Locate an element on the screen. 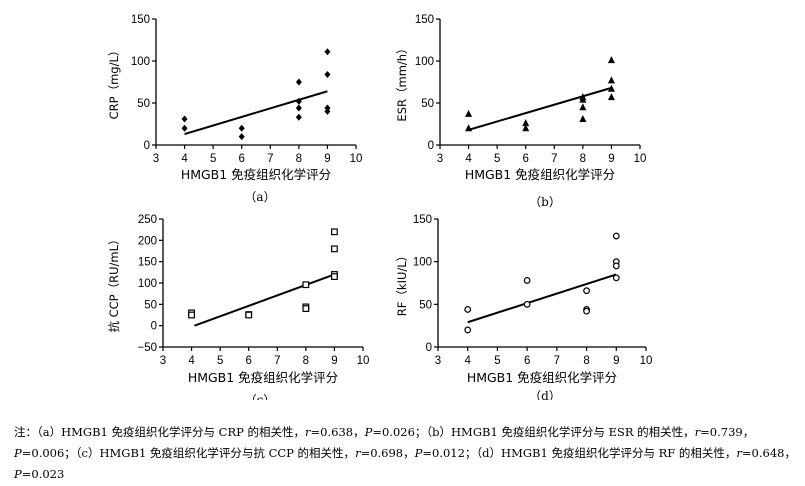 The width and height of the screenshot is (805, 486). note-c-r-value: =0.698， is located at coordinates (387, 453).